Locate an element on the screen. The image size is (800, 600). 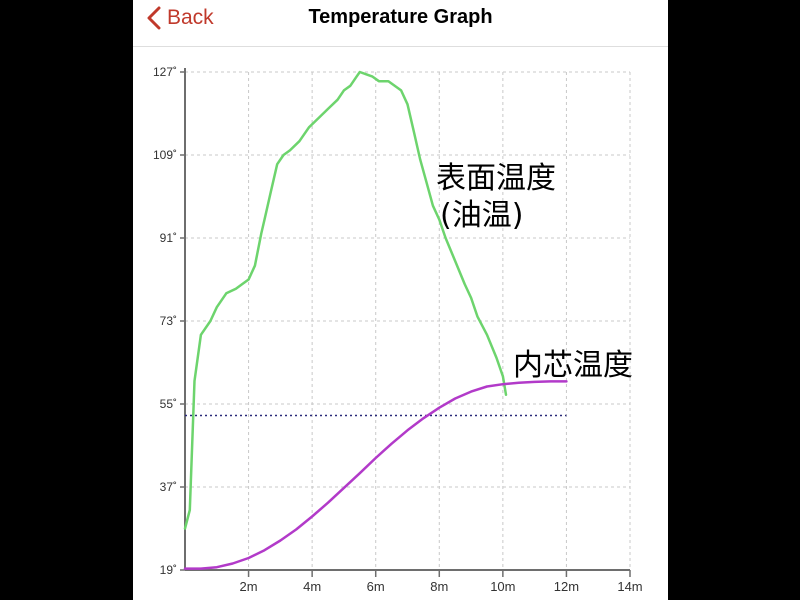
back-label: Back is located at coordinates (190, 17).